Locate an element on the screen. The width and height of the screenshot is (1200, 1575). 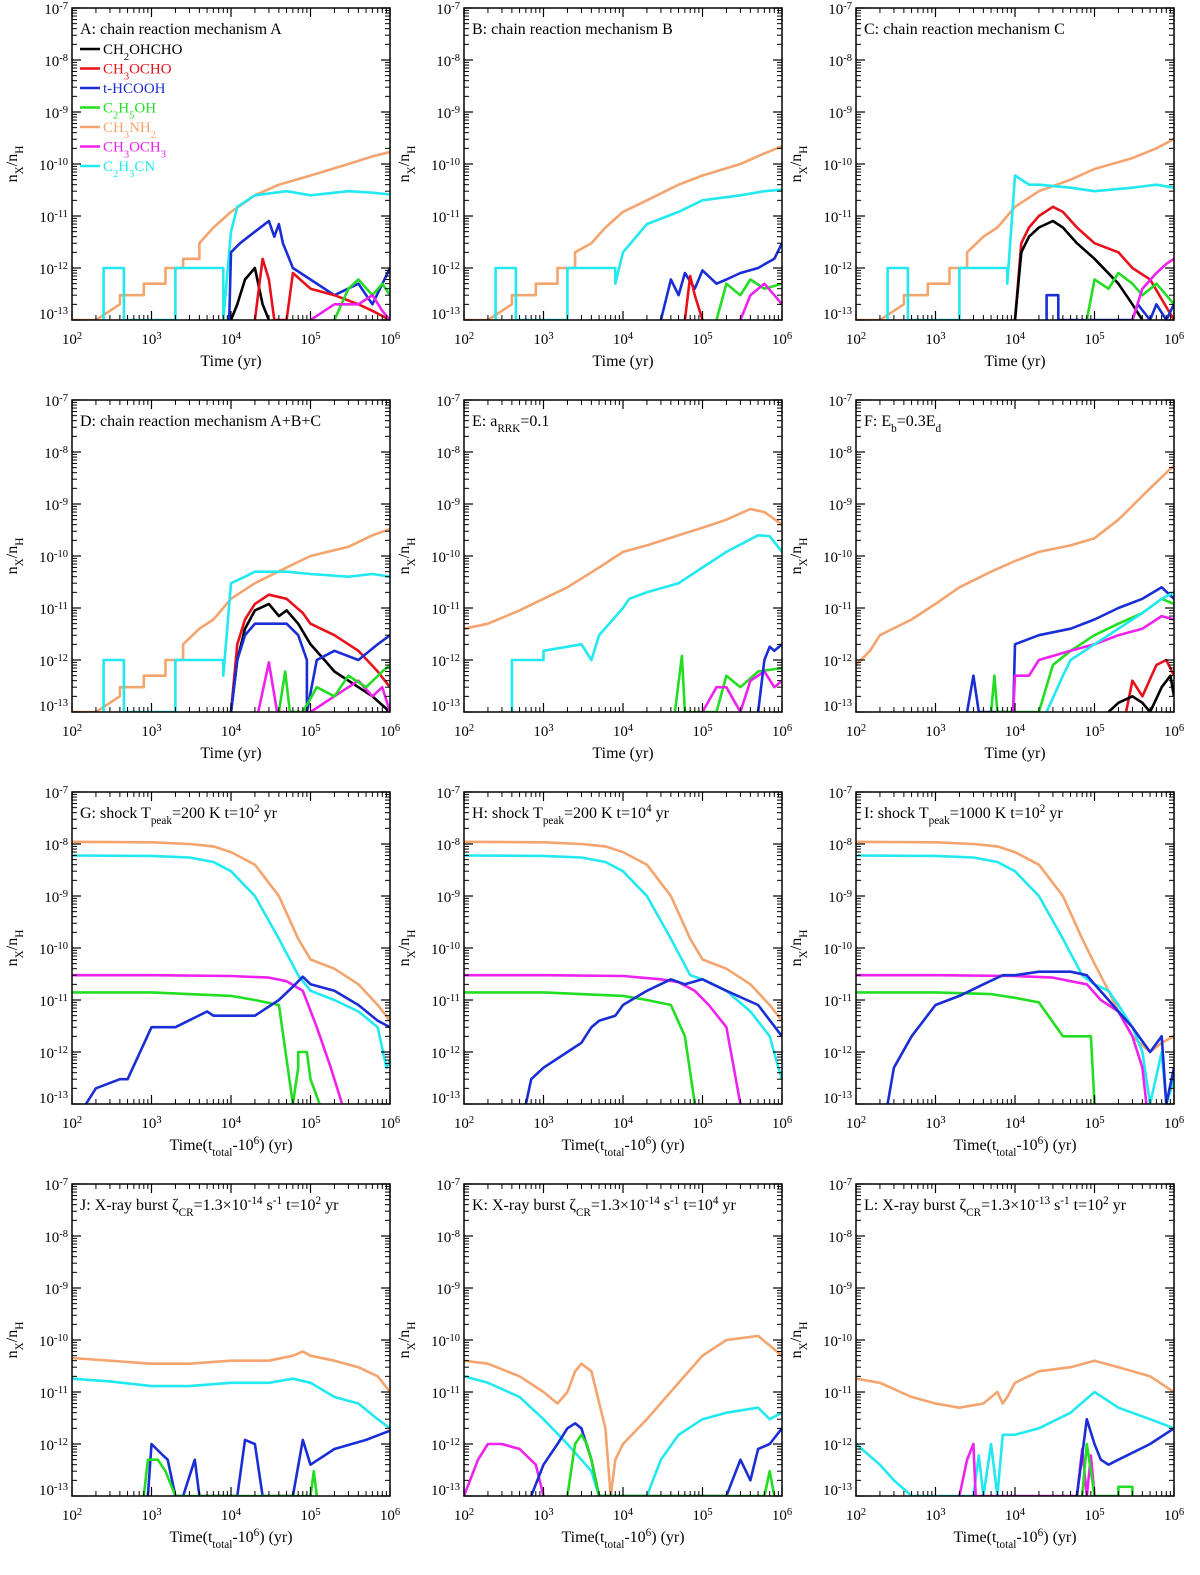
legend-label: t-HCOOH is located at coordinates (134, 89).